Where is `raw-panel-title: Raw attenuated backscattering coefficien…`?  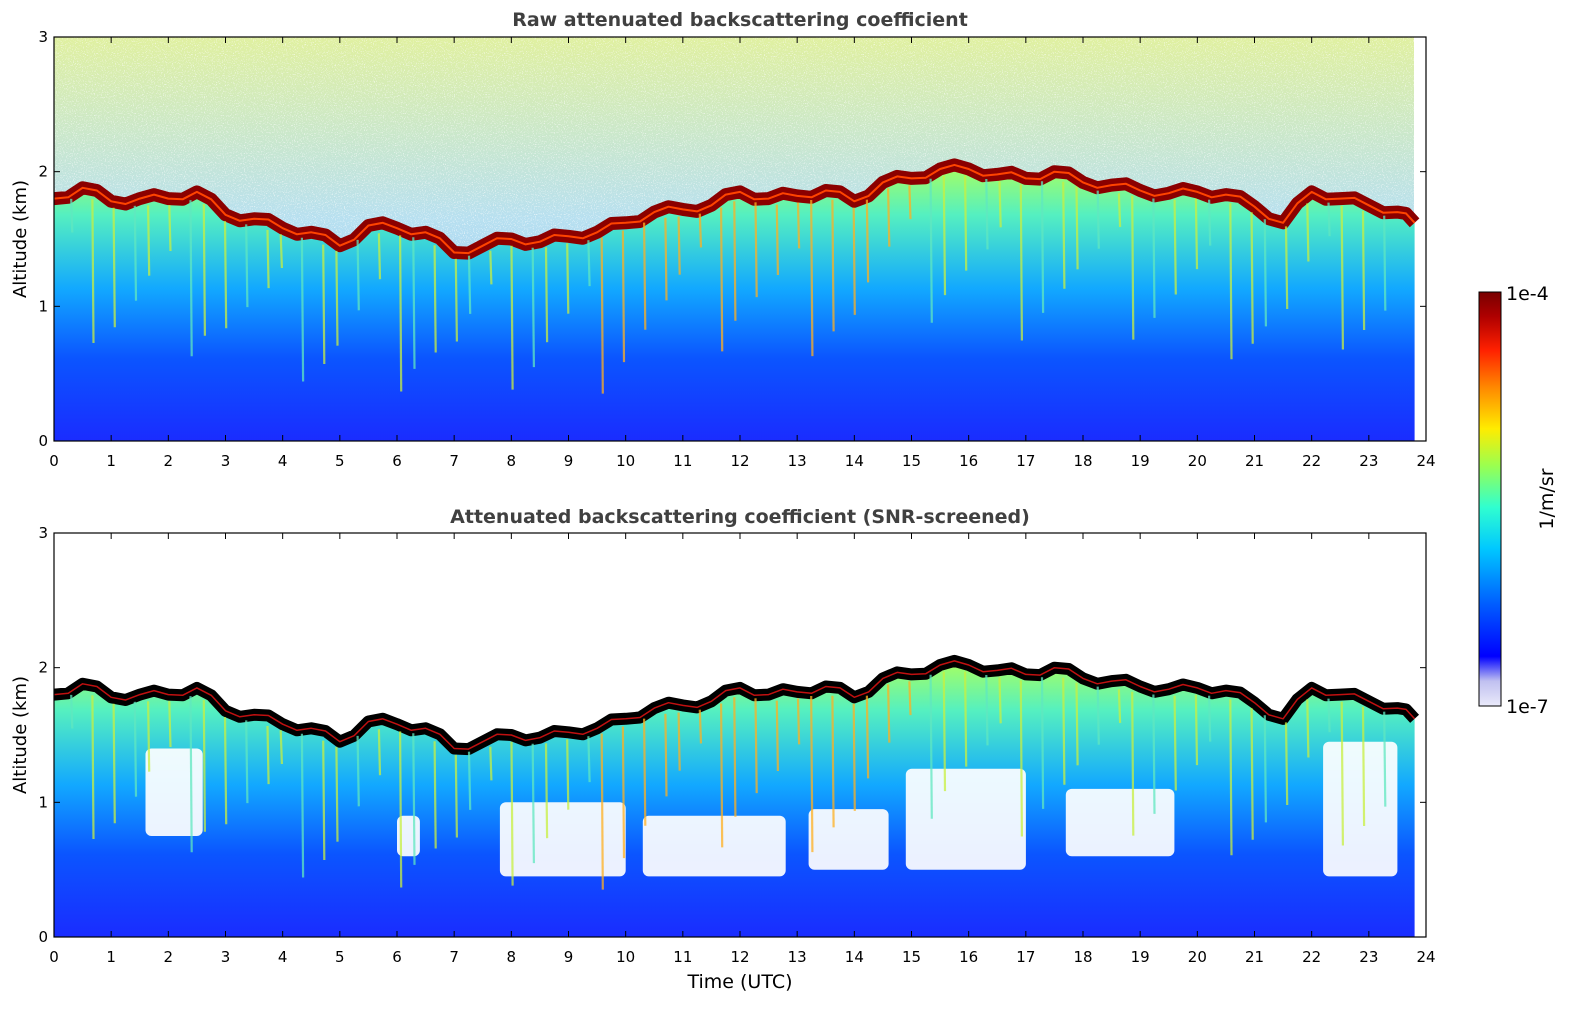 raw-panel-title: Raw attenuated backscattering coefficien… is located at coordinates (740, 20).